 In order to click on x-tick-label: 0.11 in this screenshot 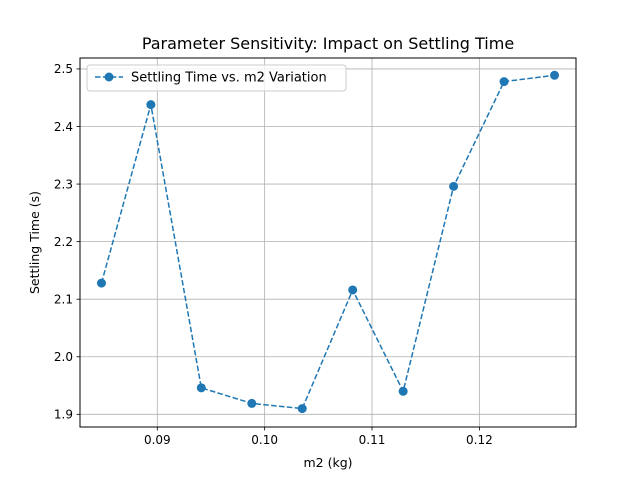, I will do `click(372, 440)`.